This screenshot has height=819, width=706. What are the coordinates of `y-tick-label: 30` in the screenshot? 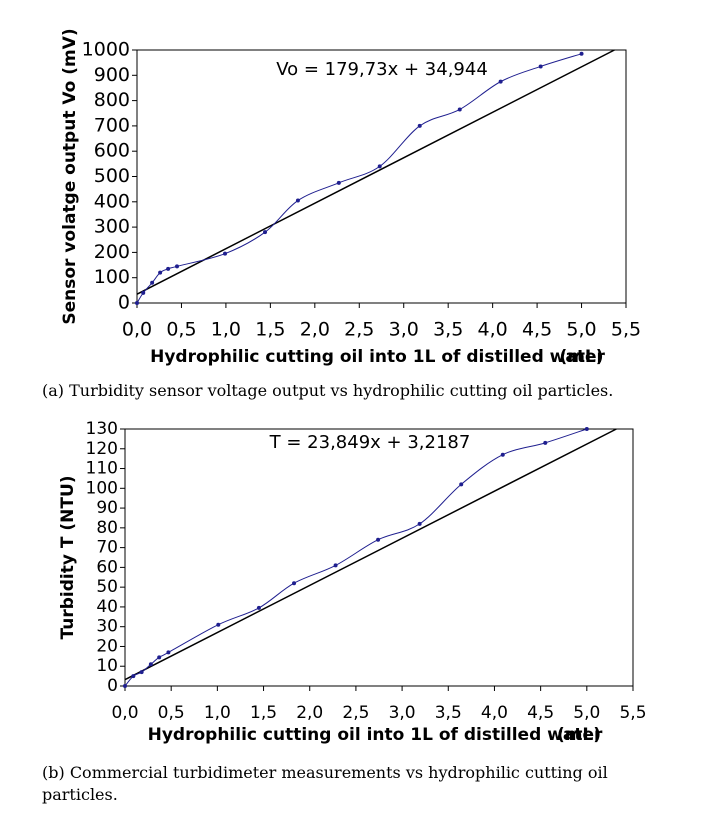 It's located at (107, 627).